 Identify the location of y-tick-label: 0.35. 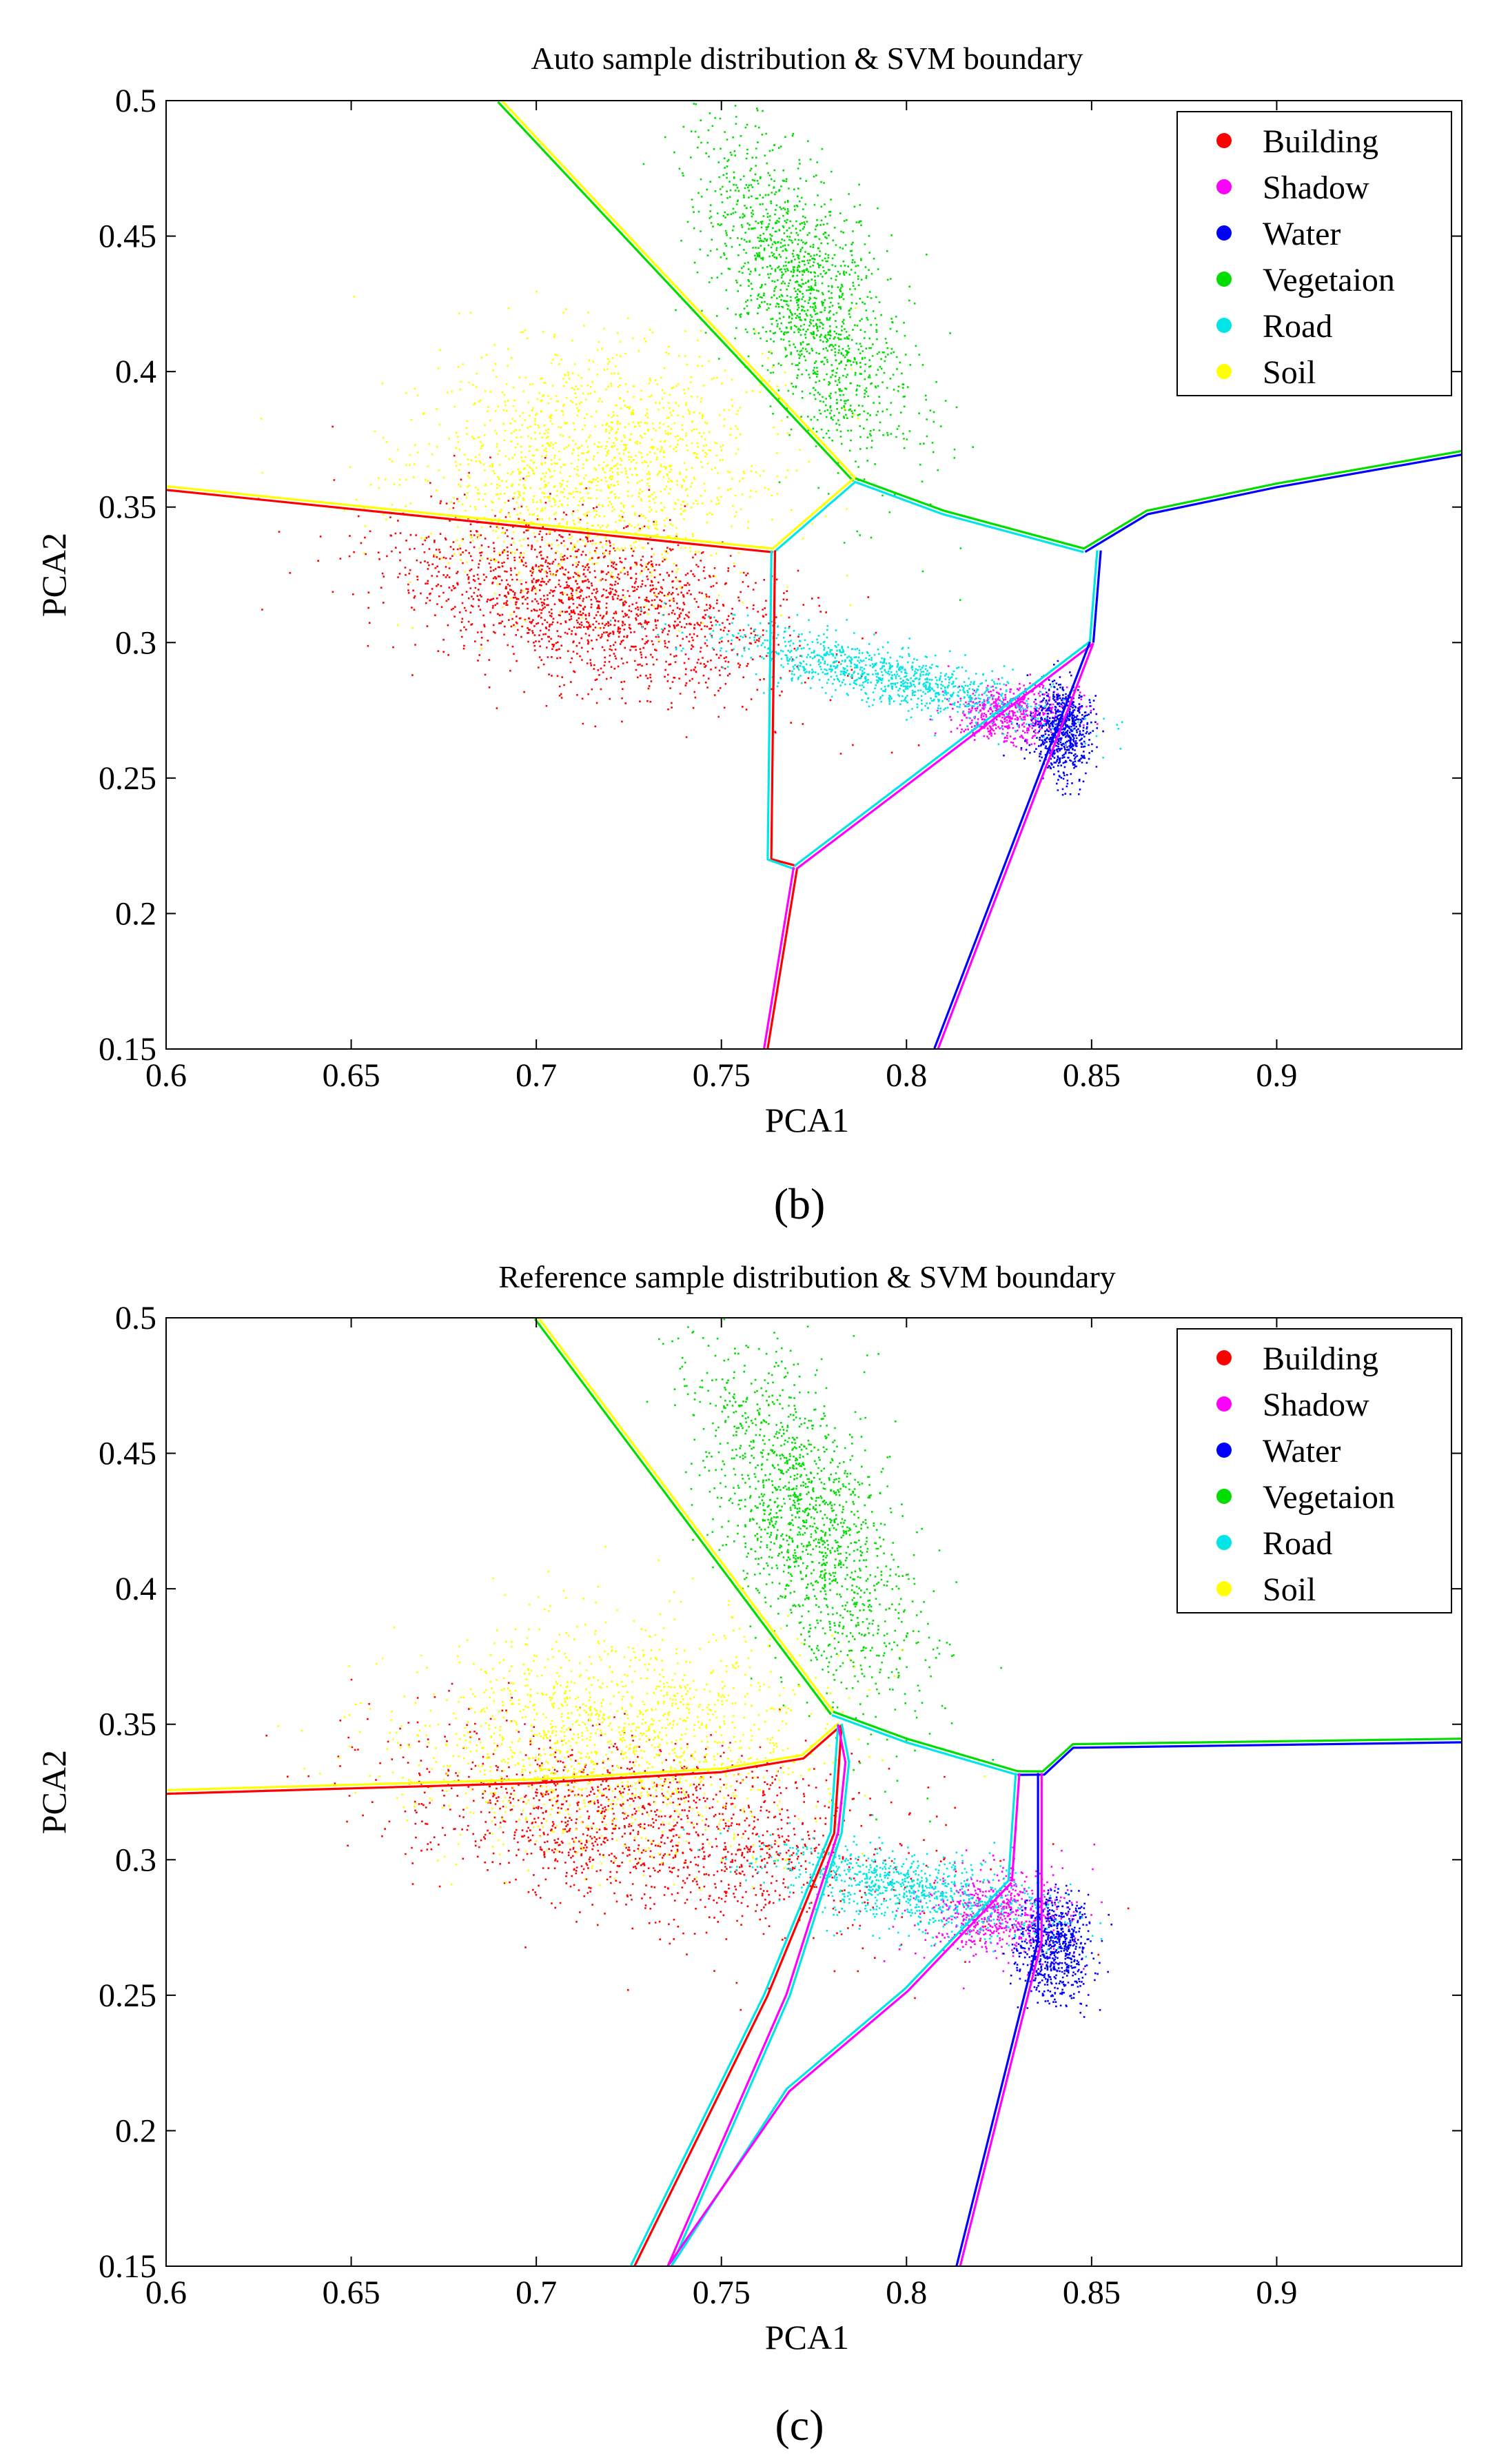
(127, 507).